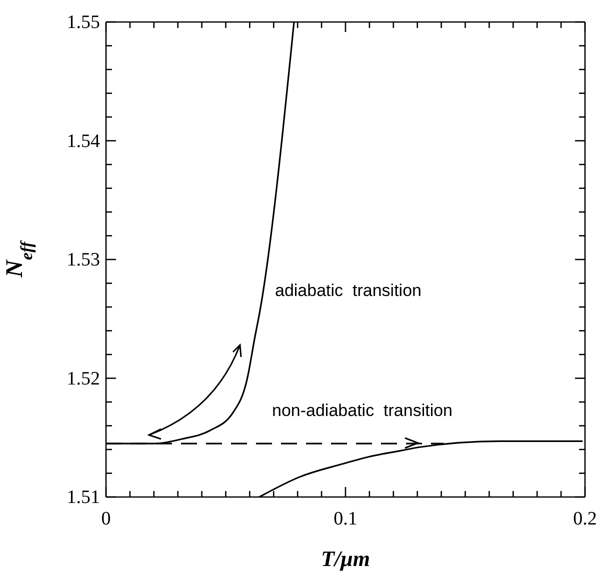 This screenshot has width=606, height=579. What do you see at coordinates (83, 23) in the screenshot?
I see `y-tick-label: 1.55` at bounding box center [83, 23].